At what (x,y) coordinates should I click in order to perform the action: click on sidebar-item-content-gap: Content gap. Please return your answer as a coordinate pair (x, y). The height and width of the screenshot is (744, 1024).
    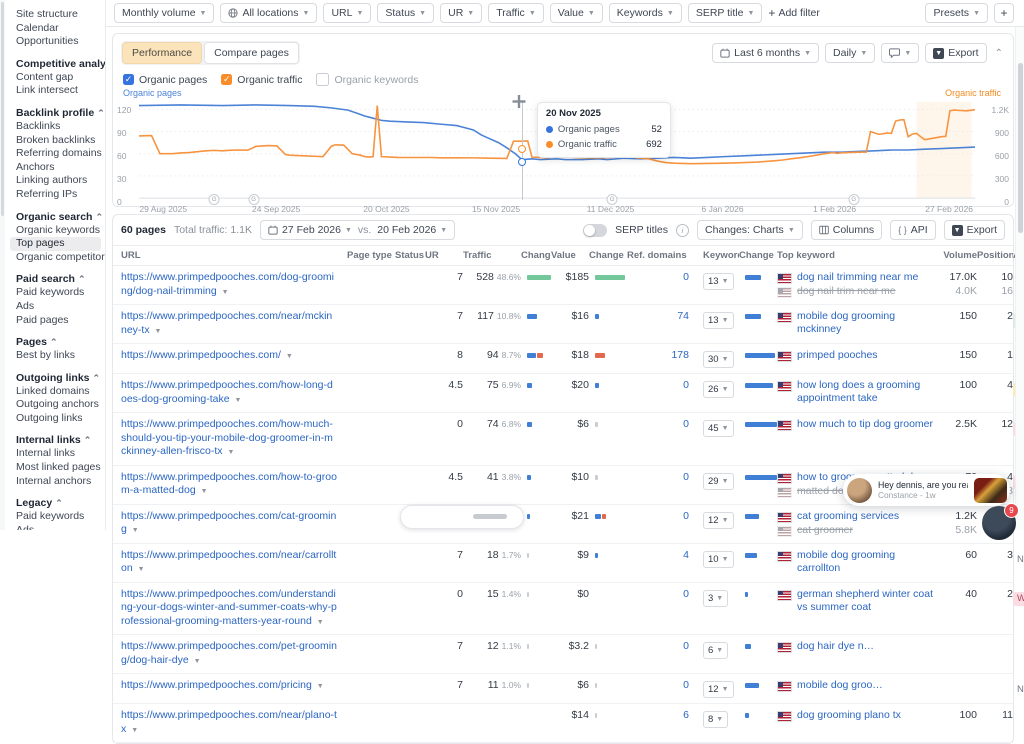
    Looking at the image, I should click on (45, 76).